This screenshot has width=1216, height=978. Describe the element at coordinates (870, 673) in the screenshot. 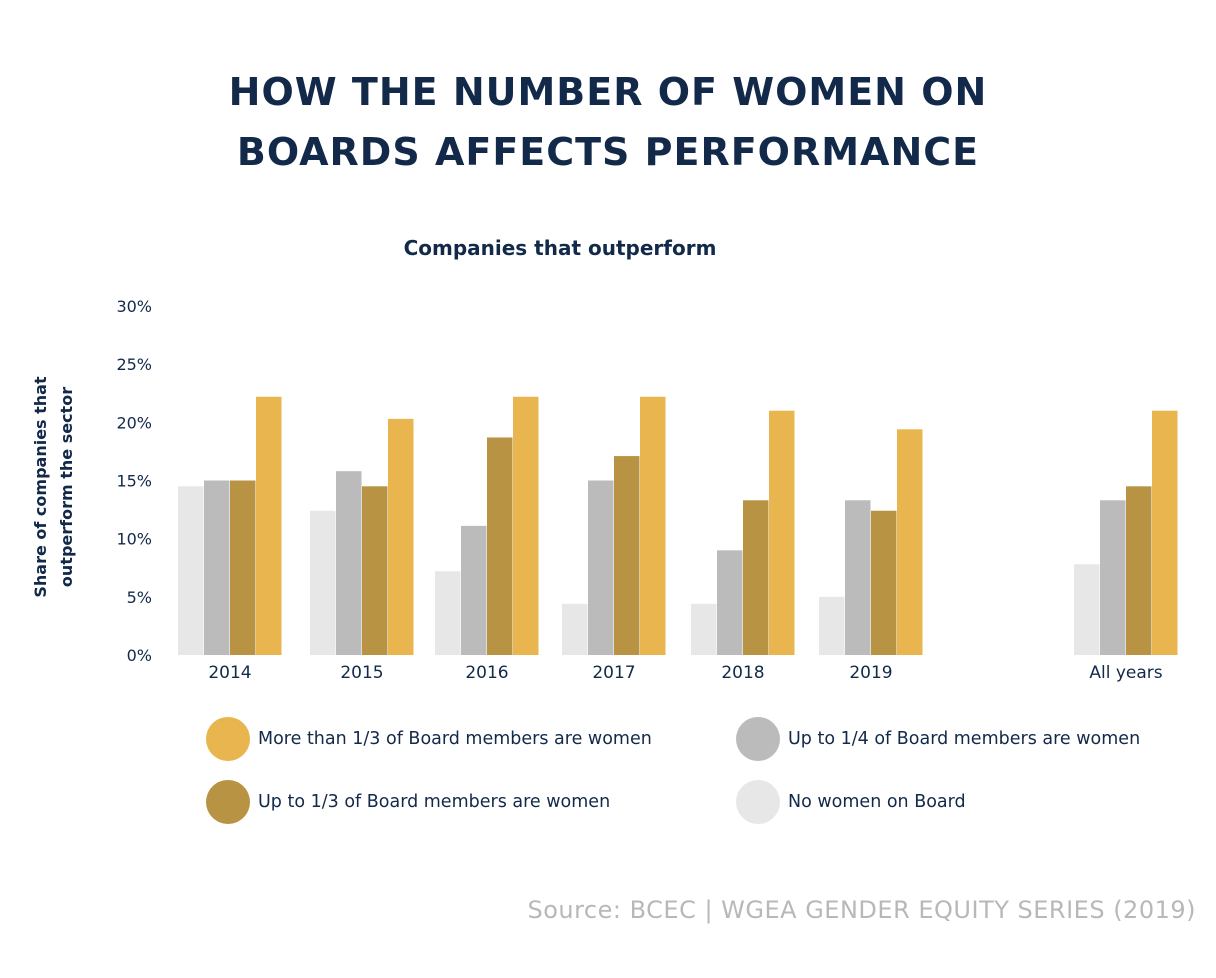

I see `x-tick-label: 2019` at that location.